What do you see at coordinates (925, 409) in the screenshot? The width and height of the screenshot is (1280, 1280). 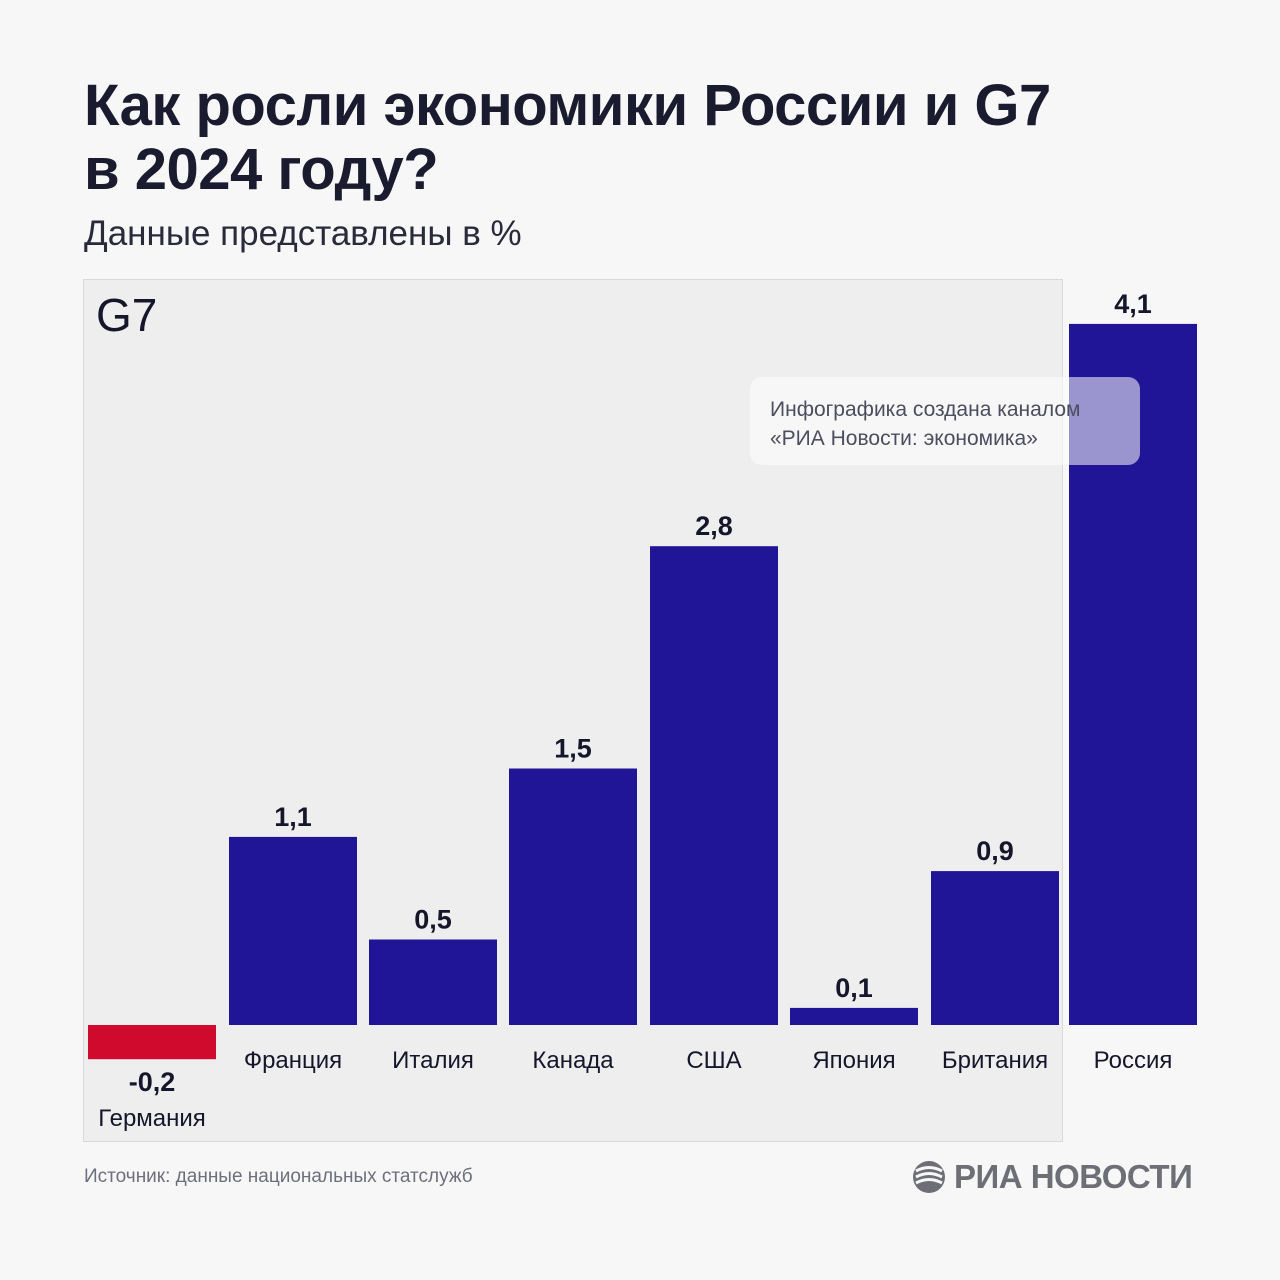 I see `channel-notice-line1: Инфографика создана каналом` at bounding box center [925, 409].